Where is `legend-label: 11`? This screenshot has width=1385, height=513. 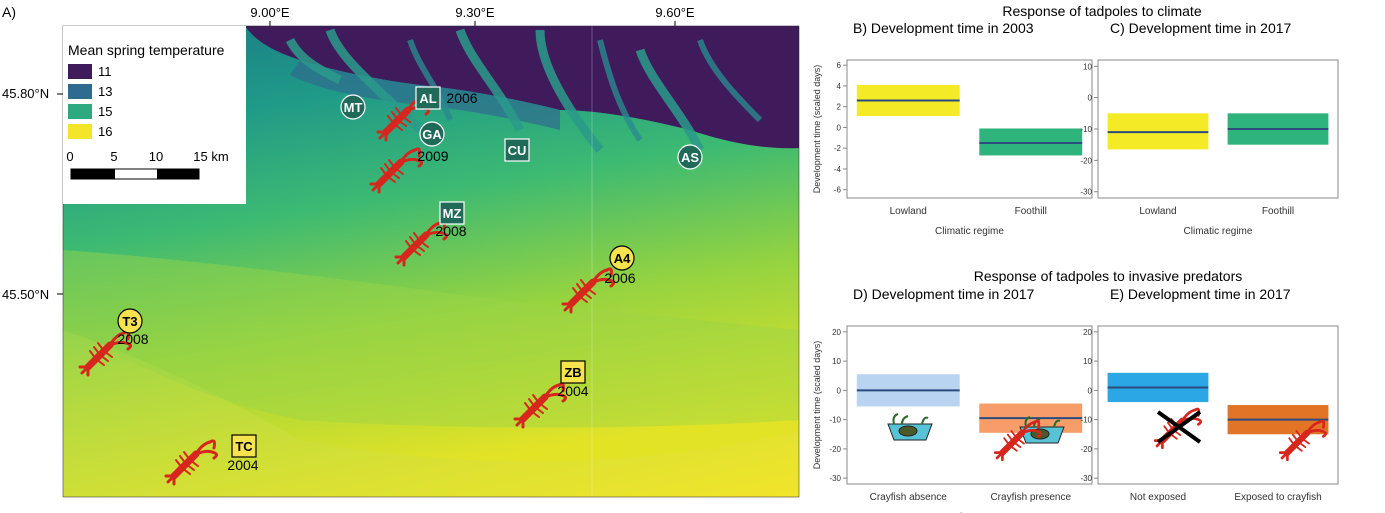 legend-label: 11 is located at coordinates (105, 71).